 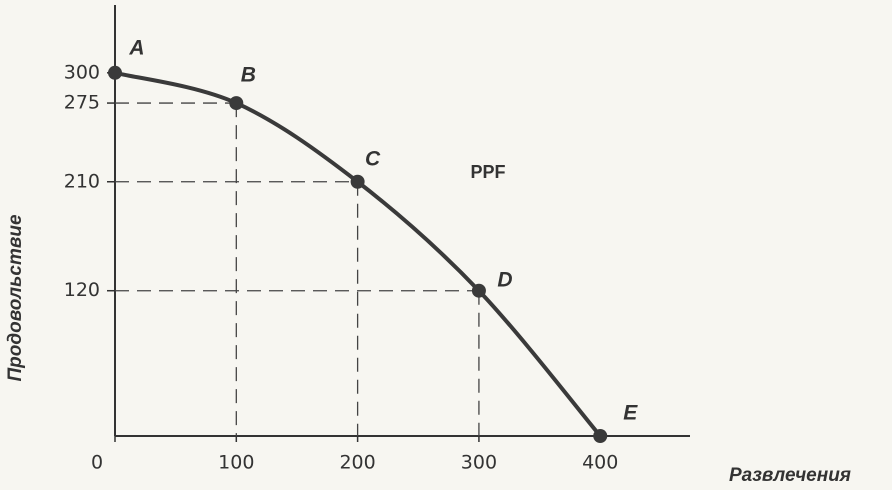 I want to click on x-axis-title: Развлечения, so click(x=790, y=475).